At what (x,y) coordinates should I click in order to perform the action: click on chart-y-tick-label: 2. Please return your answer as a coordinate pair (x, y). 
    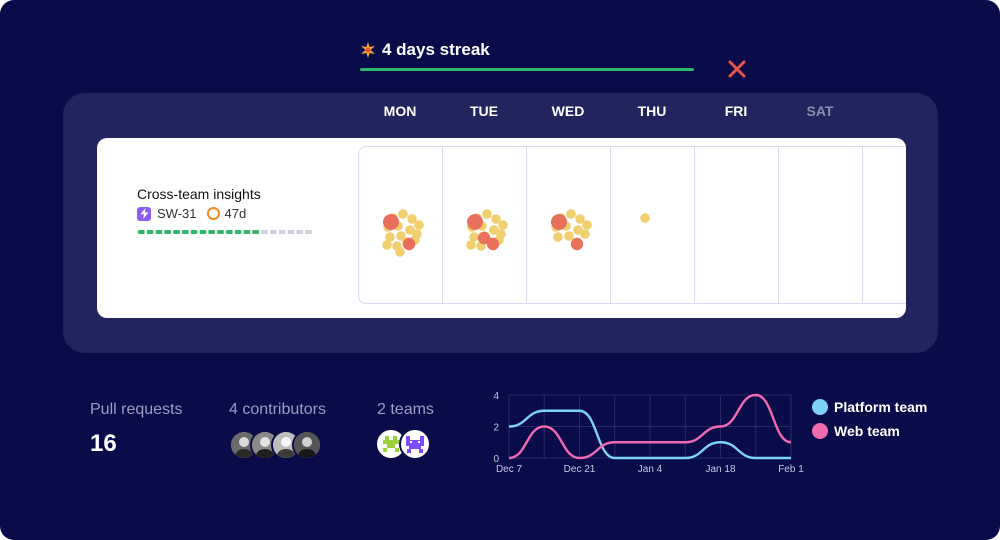
    Looking at the image, I should click on (496, 428).